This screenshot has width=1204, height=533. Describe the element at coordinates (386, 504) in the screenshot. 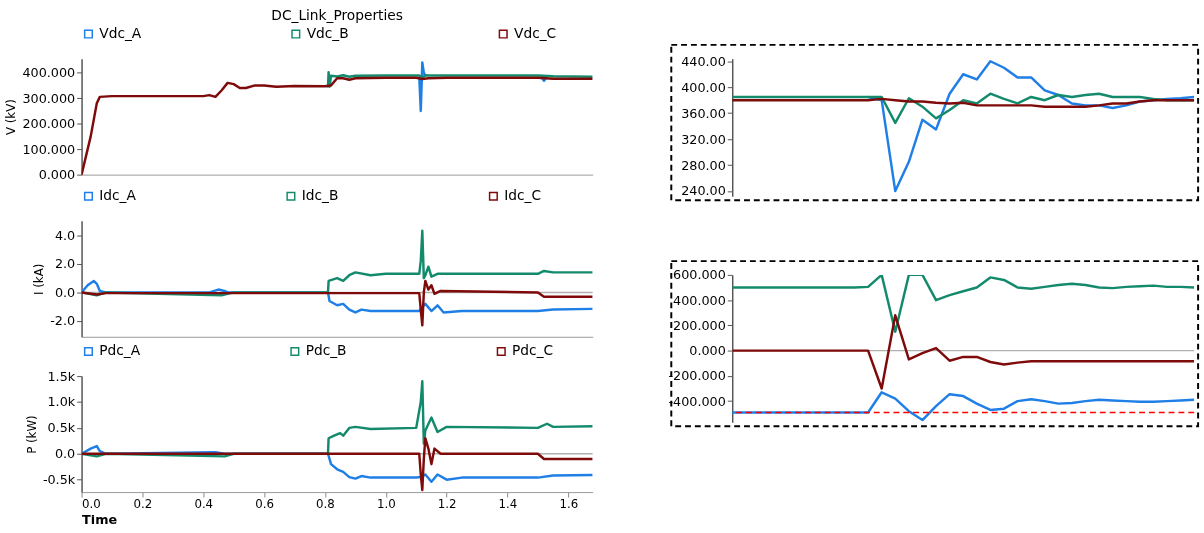

I see `x-tick-label: 1.0` at that location.